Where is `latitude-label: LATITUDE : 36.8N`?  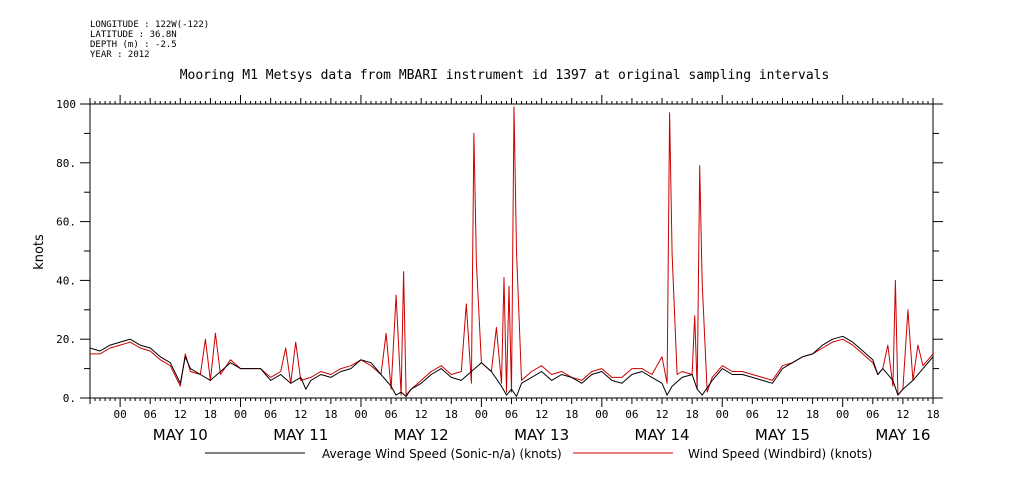
latitude-label: LATITUDE : 36.8N is located at coordinates (133, 35).